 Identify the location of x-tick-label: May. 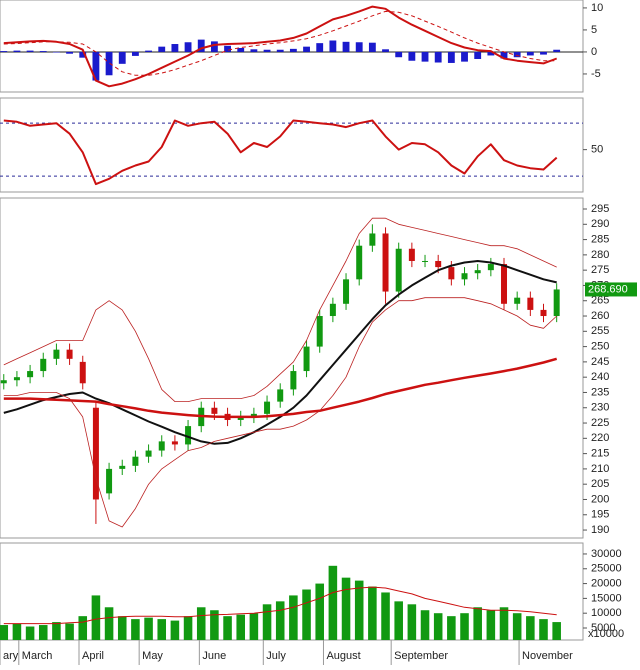
(152, 656).